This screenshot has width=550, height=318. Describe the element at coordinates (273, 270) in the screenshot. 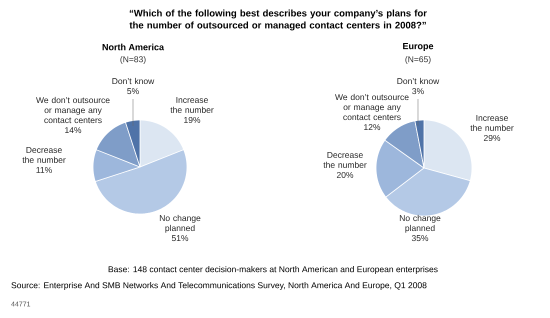

I see `text: Base: 148 contact center decision-makers at North American and European enterprises` at that location.